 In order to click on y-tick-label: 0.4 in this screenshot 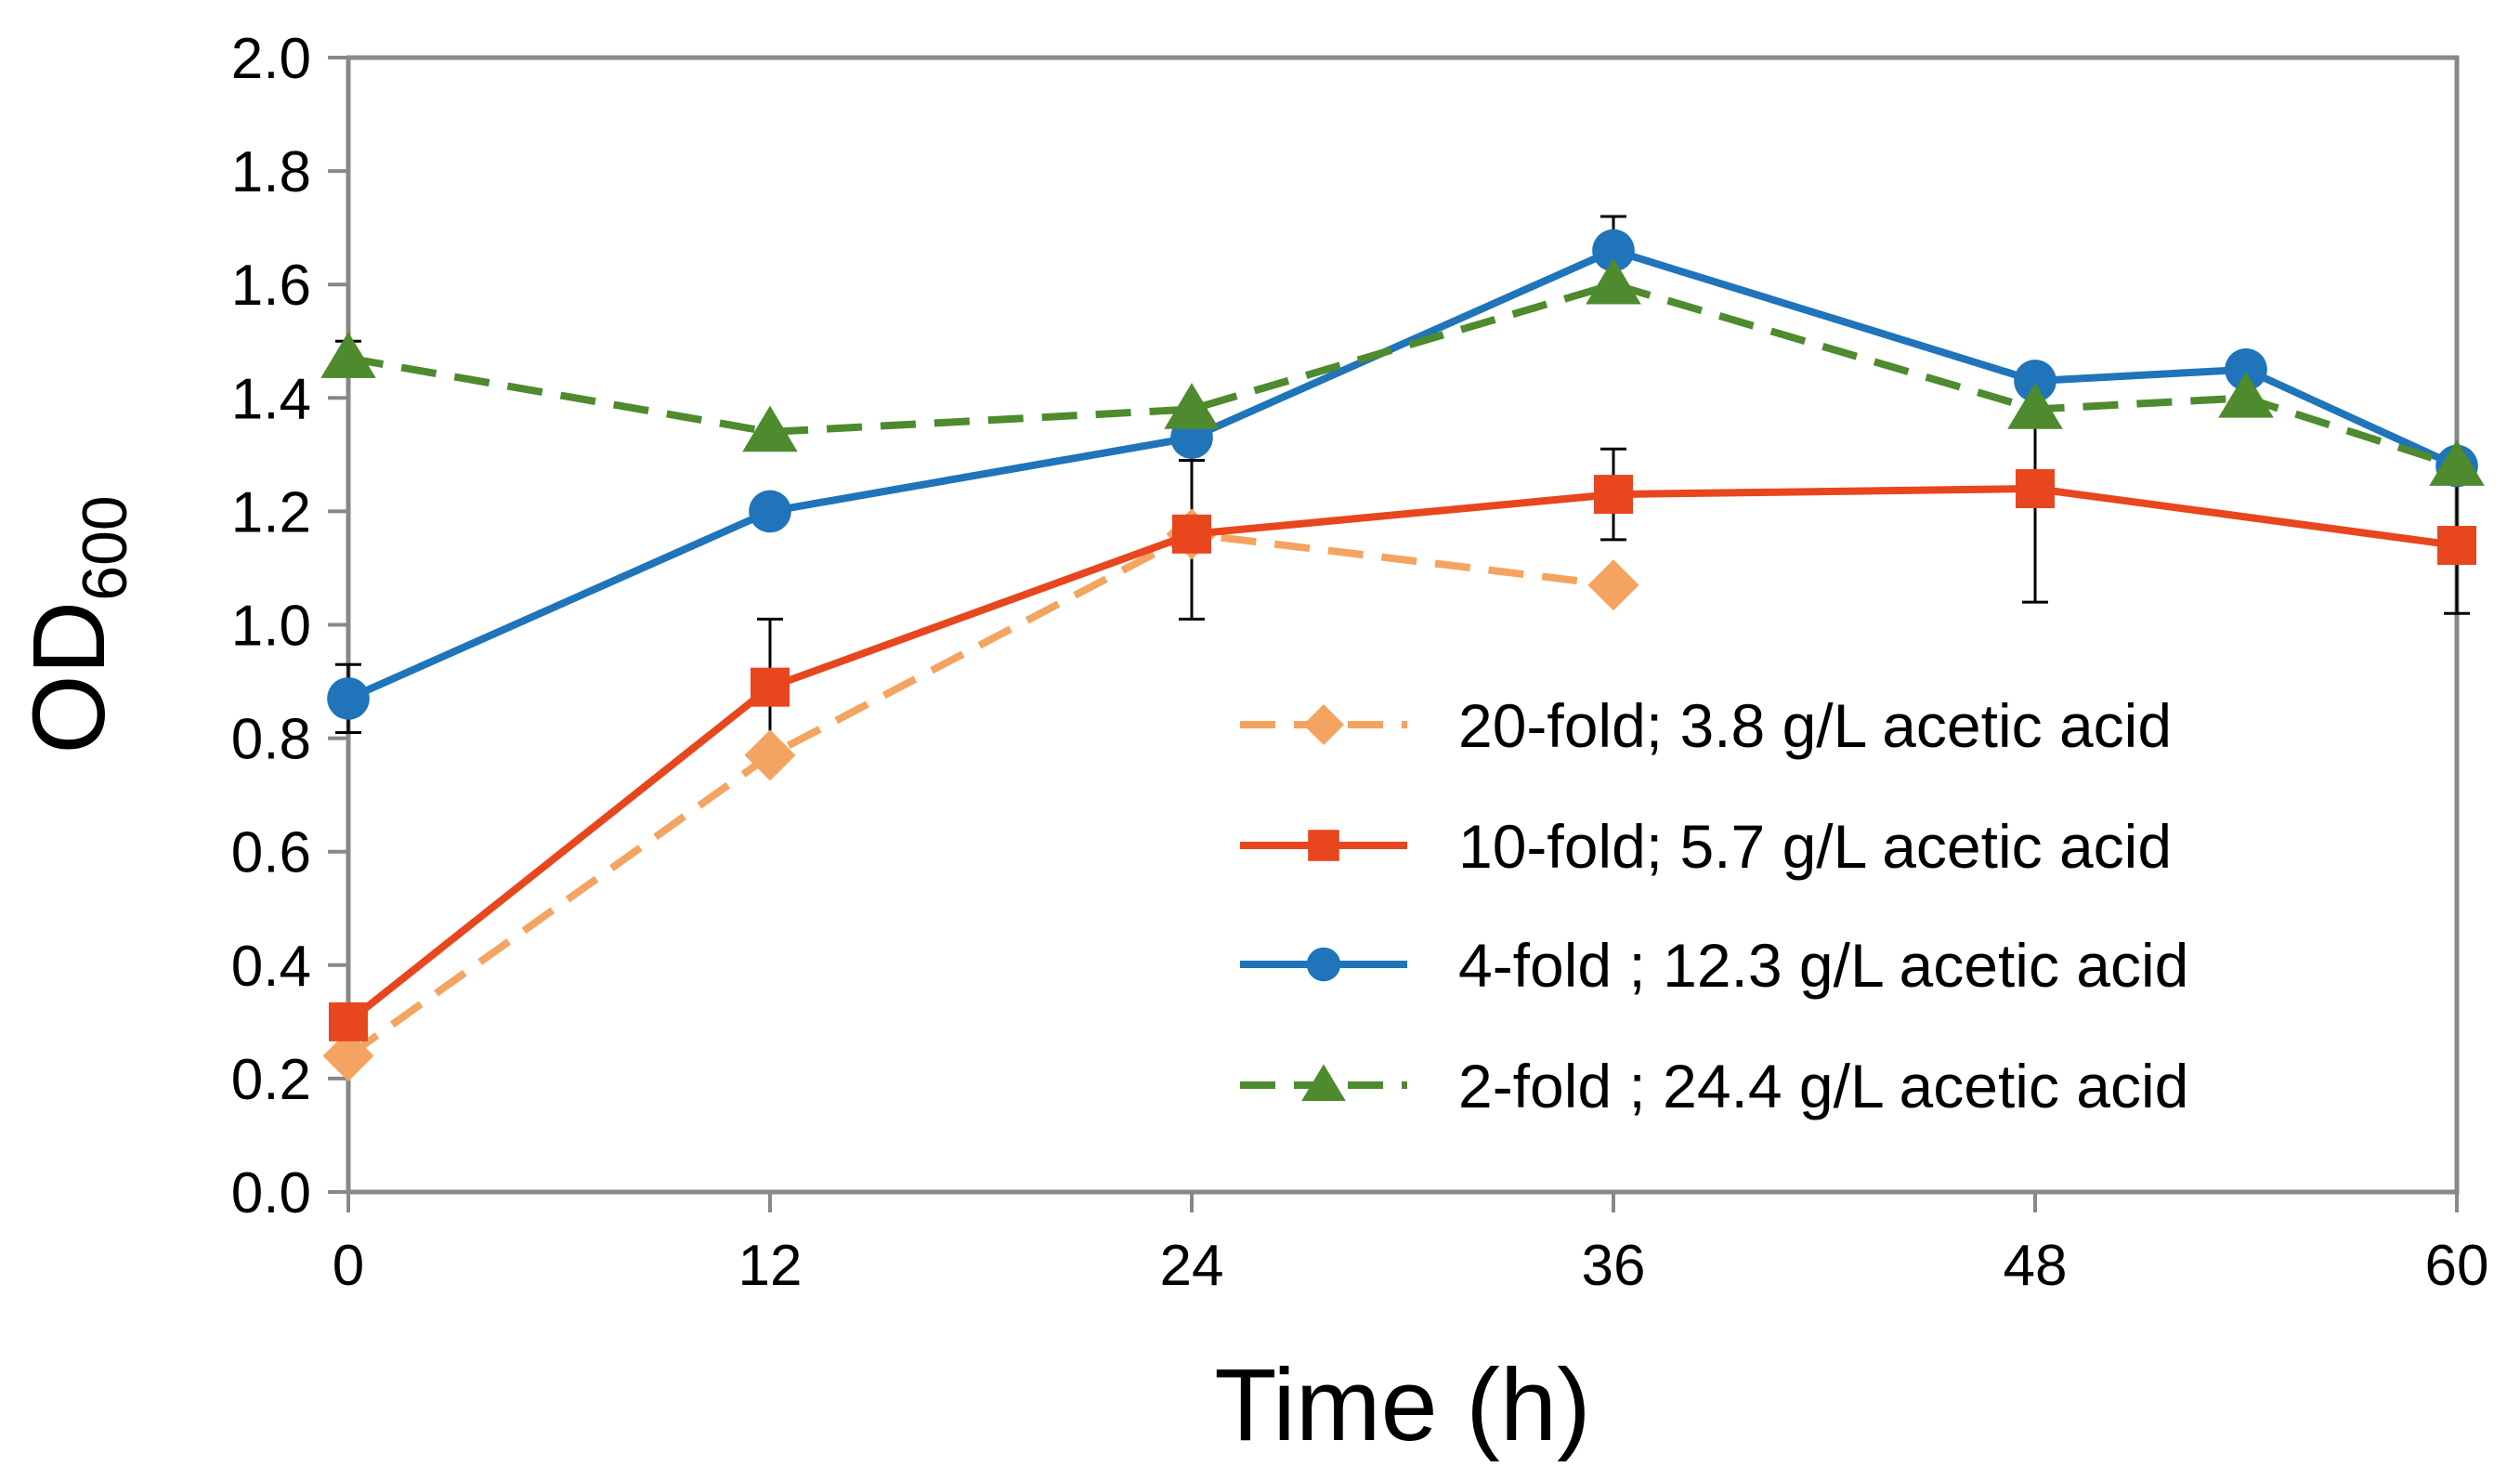, I will do `click(271, 967)`.